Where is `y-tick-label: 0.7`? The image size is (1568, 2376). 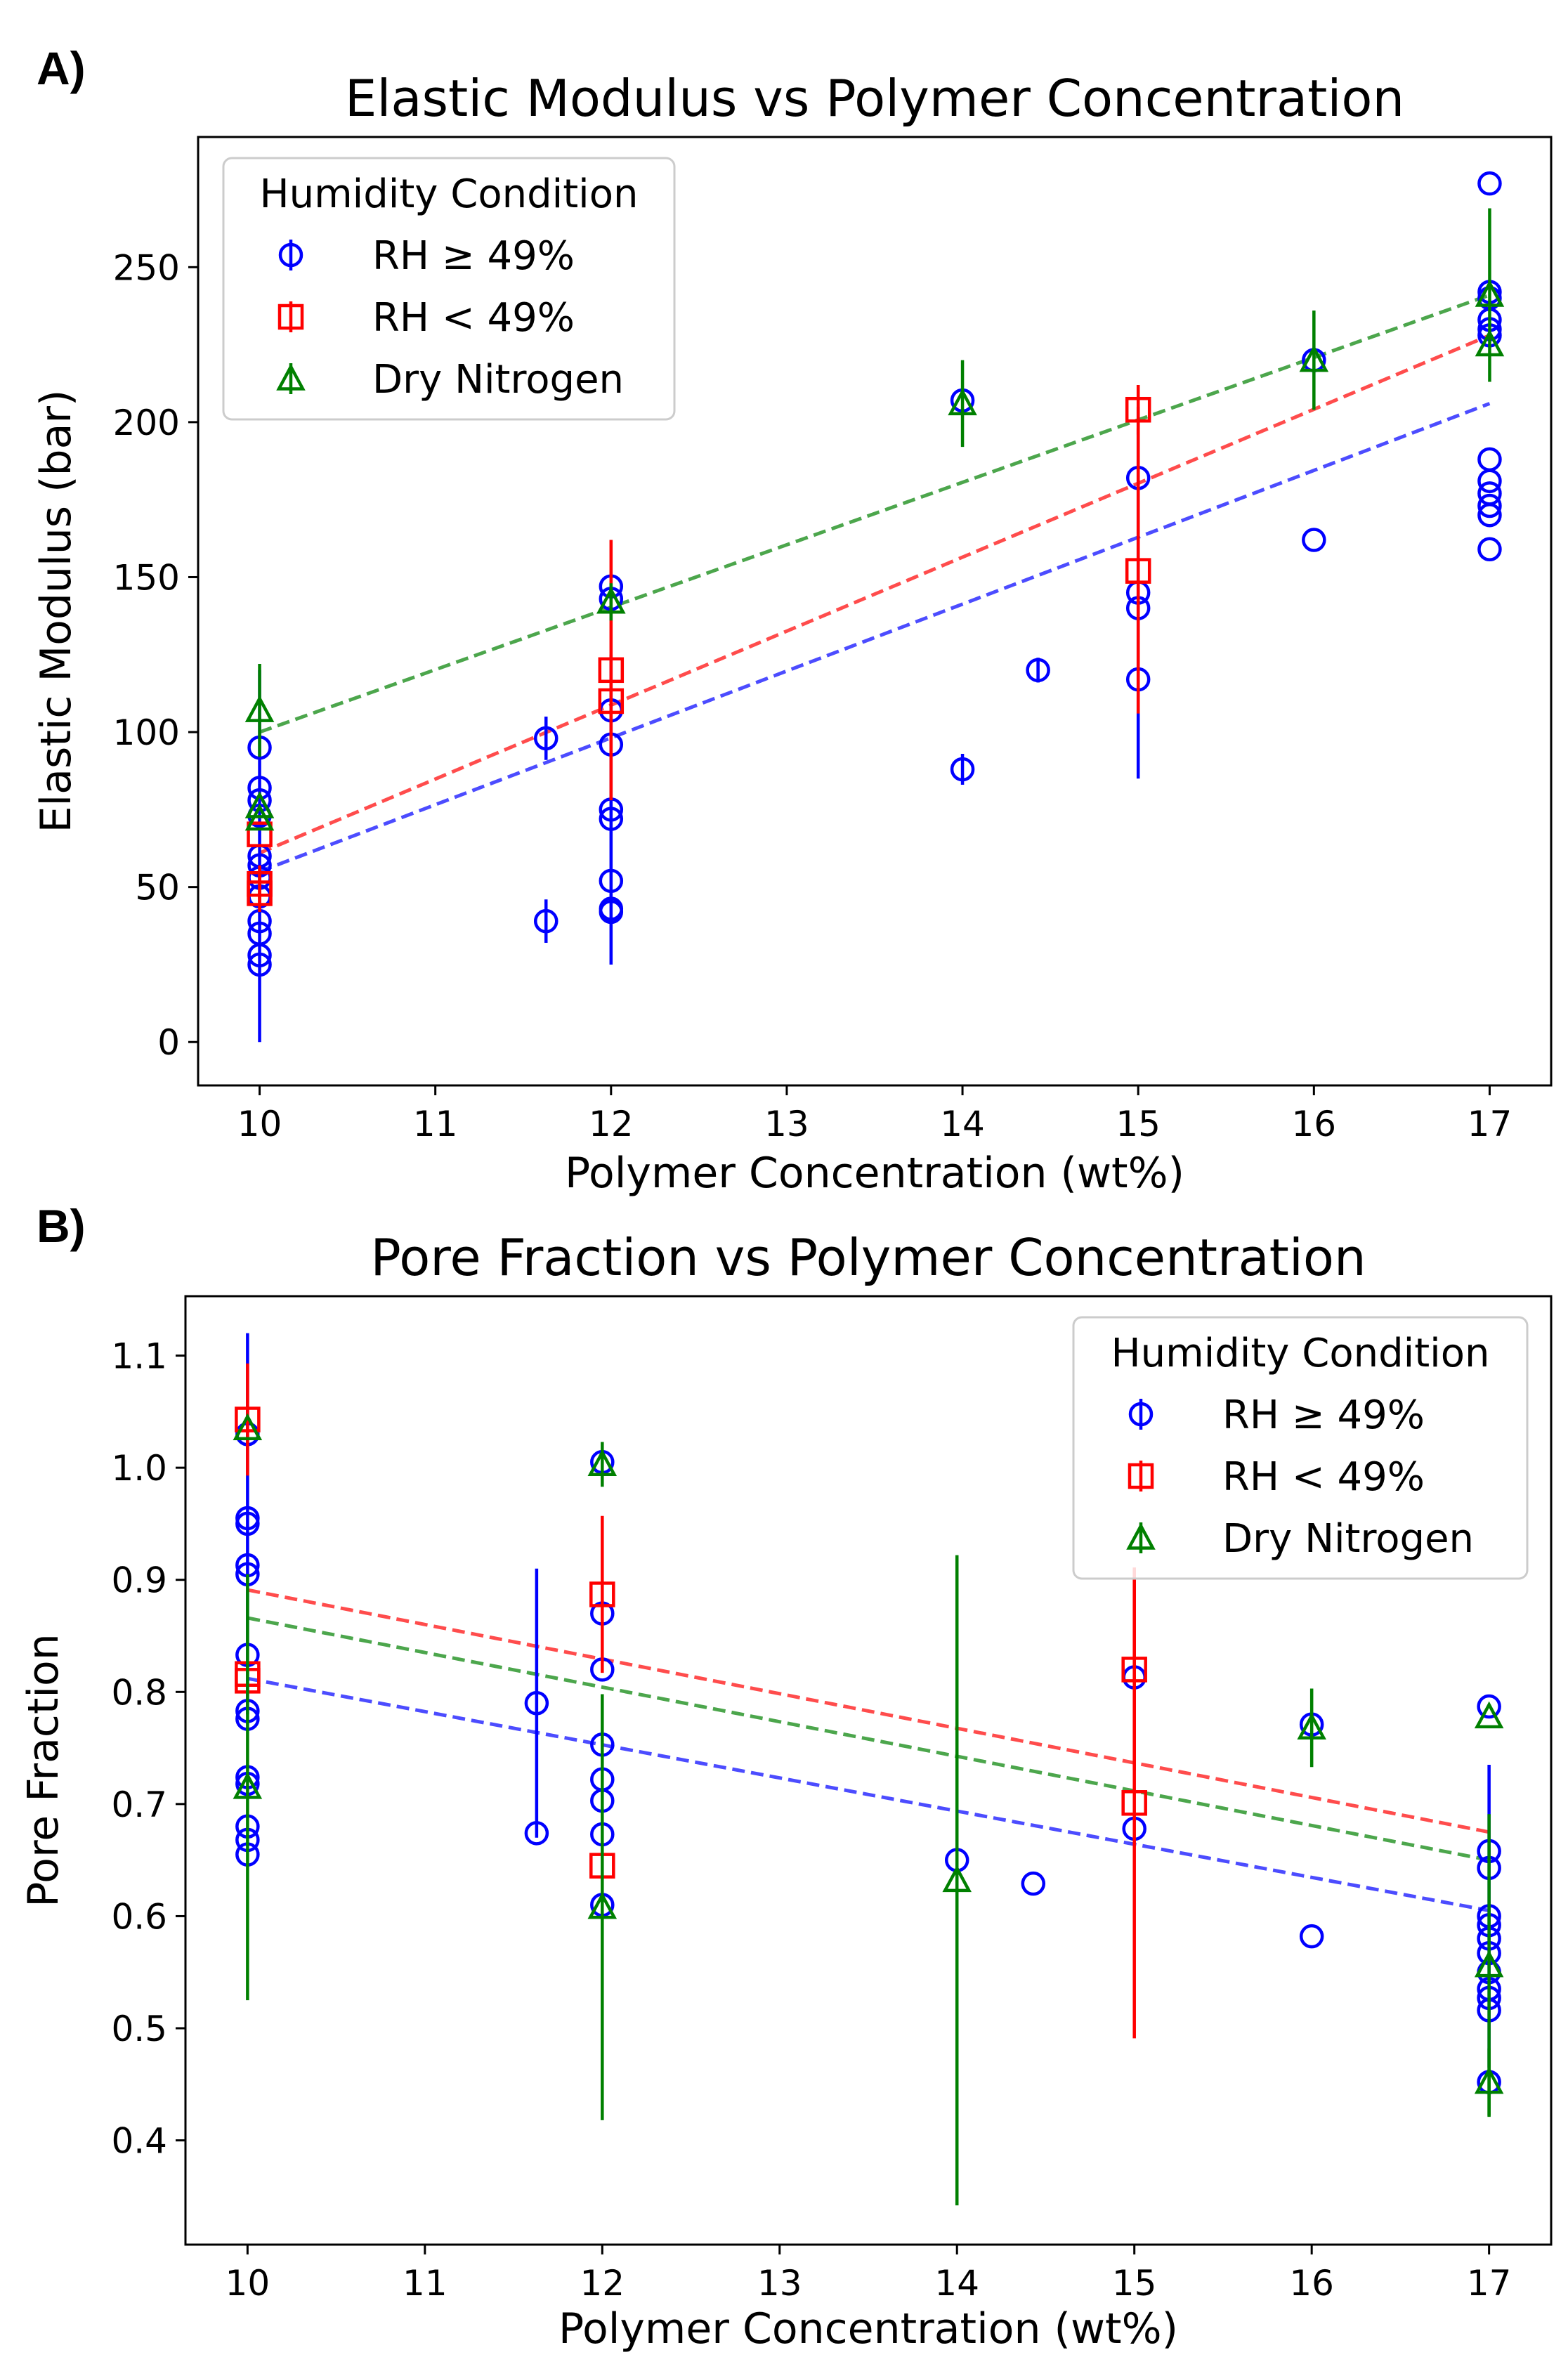 y-tick-label: 0.7 is located at coordinates (139, 1804).